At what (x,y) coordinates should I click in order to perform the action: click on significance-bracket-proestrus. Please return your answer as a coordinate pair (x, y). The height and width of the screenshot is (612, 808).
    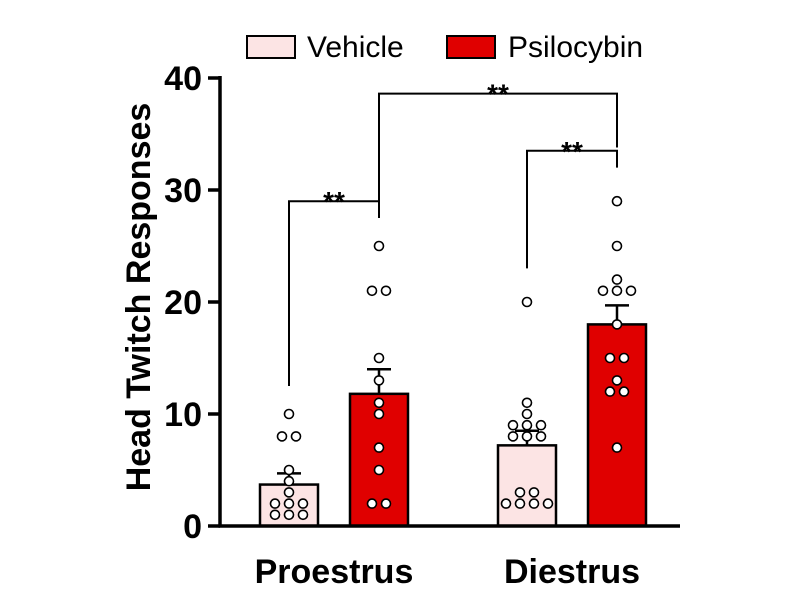
    Looking at the image, I should click on (334, 293).